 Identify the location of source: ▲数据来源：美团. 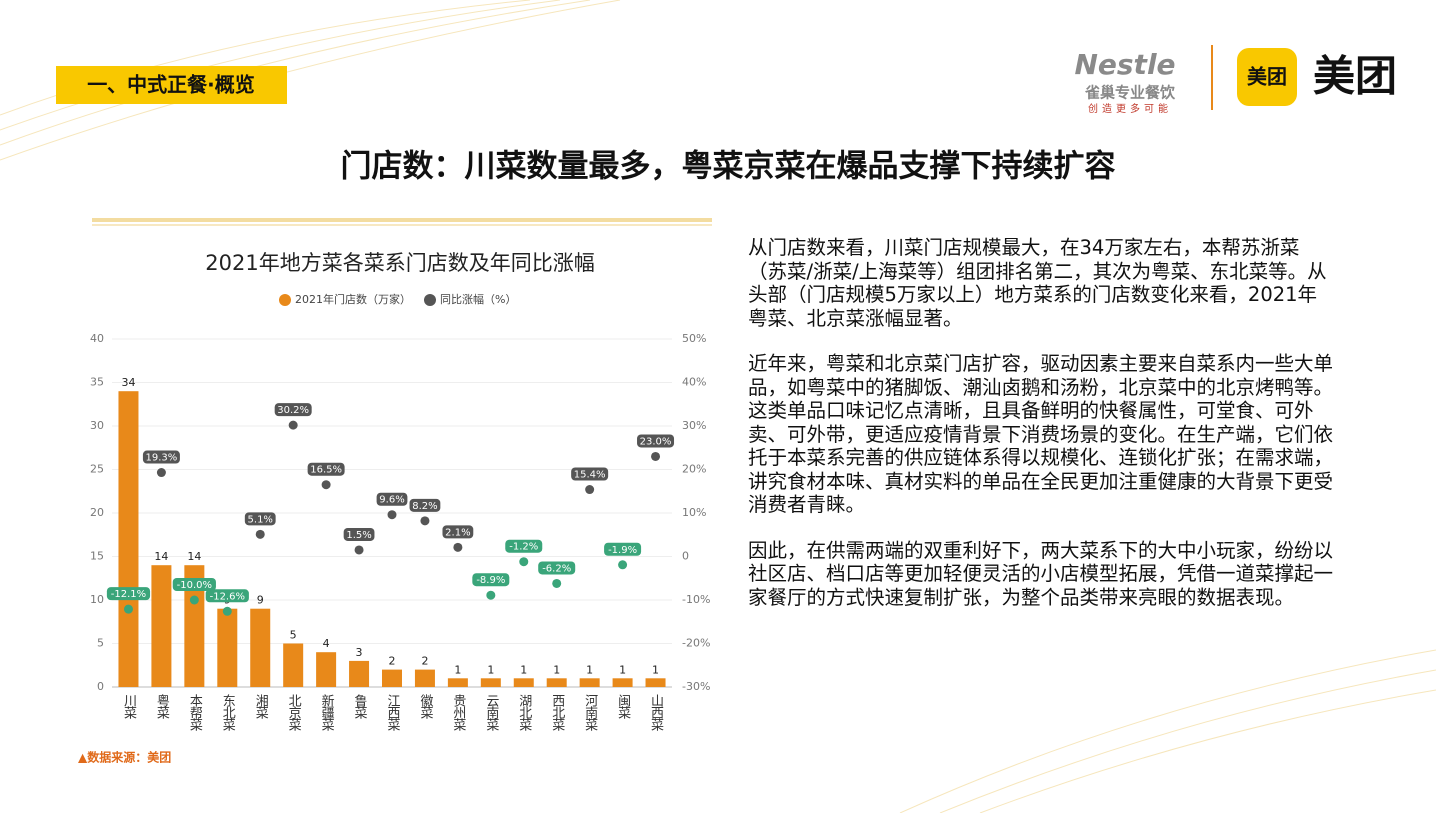
(124, 757).